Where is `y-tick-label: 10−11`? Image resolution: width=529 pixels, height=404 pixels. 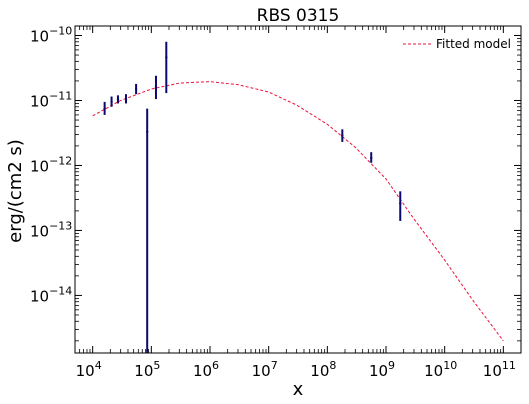
y-tick-label: 10−11 is located at coordinates (51, 99).